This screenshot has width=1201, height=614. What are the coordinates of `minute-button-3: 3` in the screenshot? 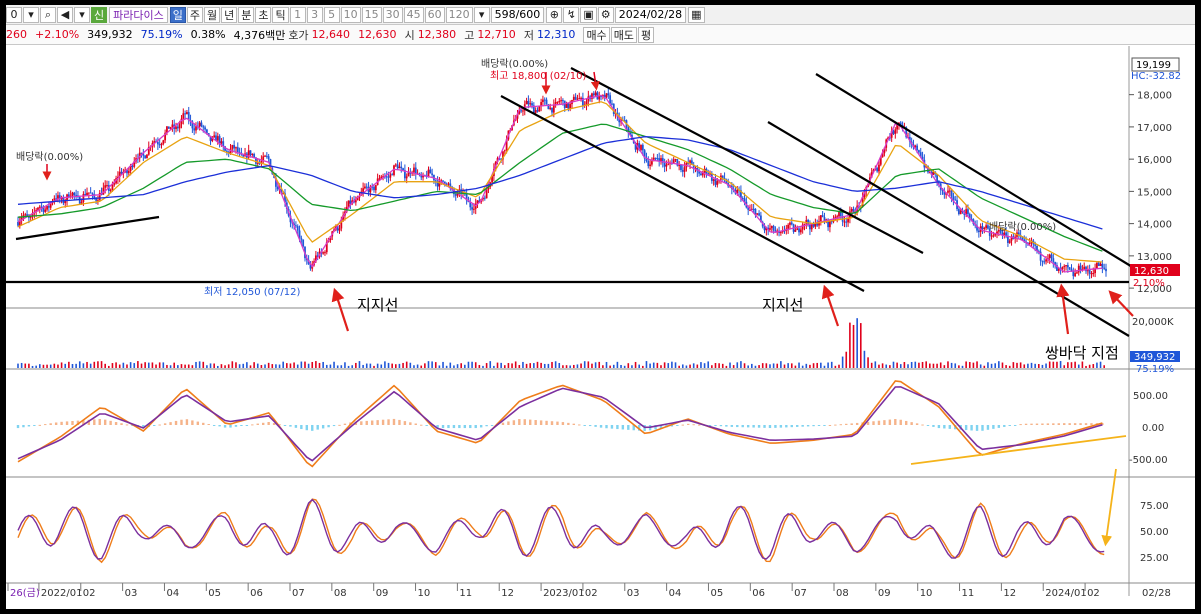 It's located at (314, 14).